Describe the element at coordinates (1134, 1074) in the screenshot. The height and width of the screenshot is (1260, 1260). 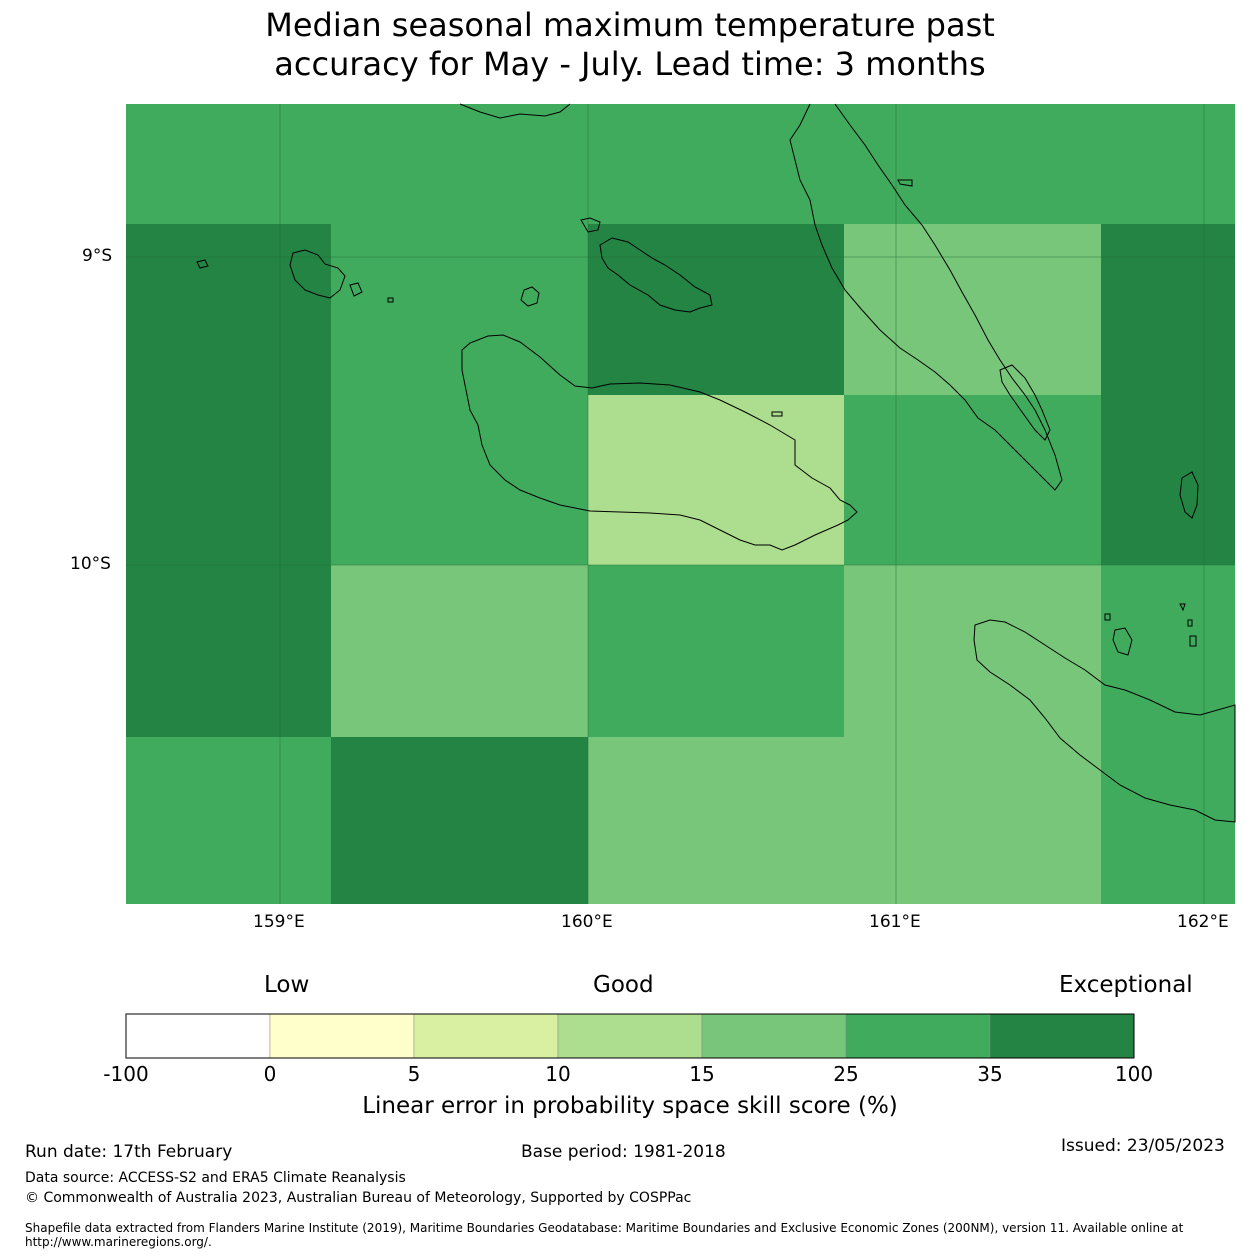
I see `colorbar-tick: 100` at that location.